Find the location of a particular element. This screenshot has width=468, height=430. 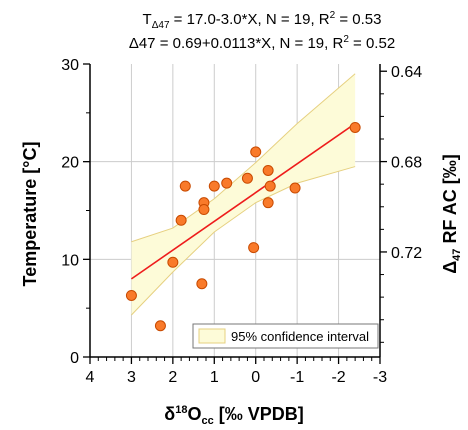

y-tick-label: 0 is located at coordinates (74, 358).